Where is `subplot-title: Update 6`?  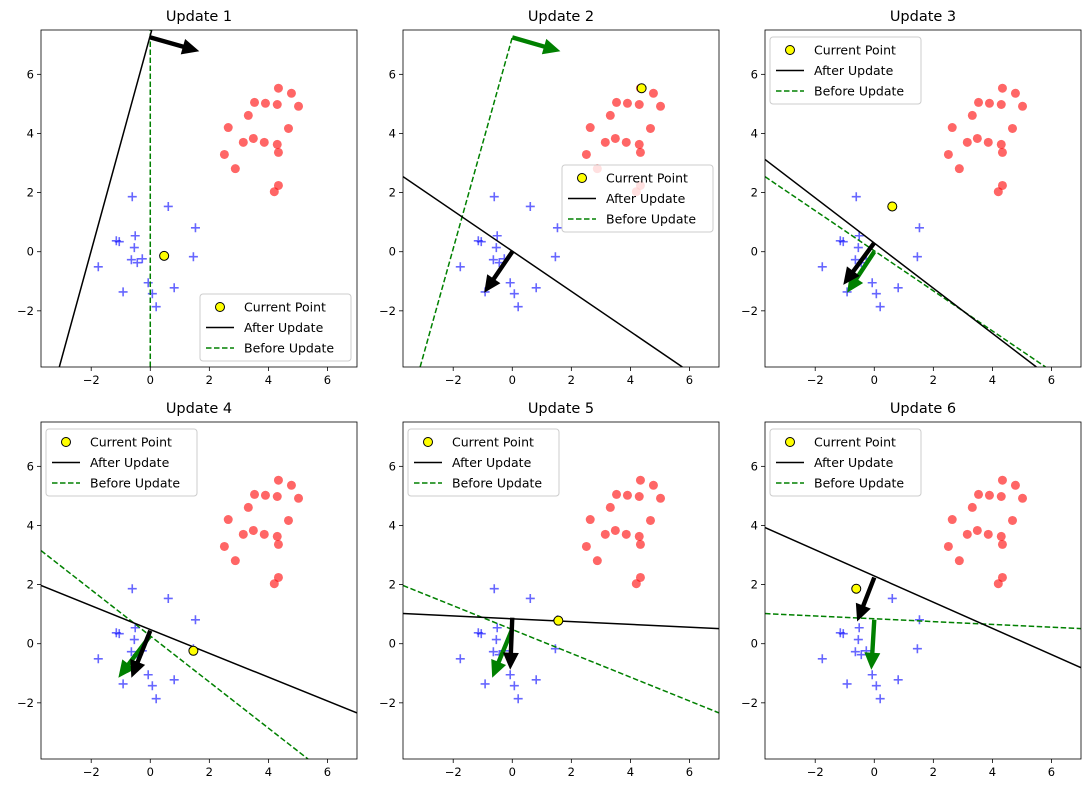
subplot-title: Update 6 is located at coordinates (923, 409).